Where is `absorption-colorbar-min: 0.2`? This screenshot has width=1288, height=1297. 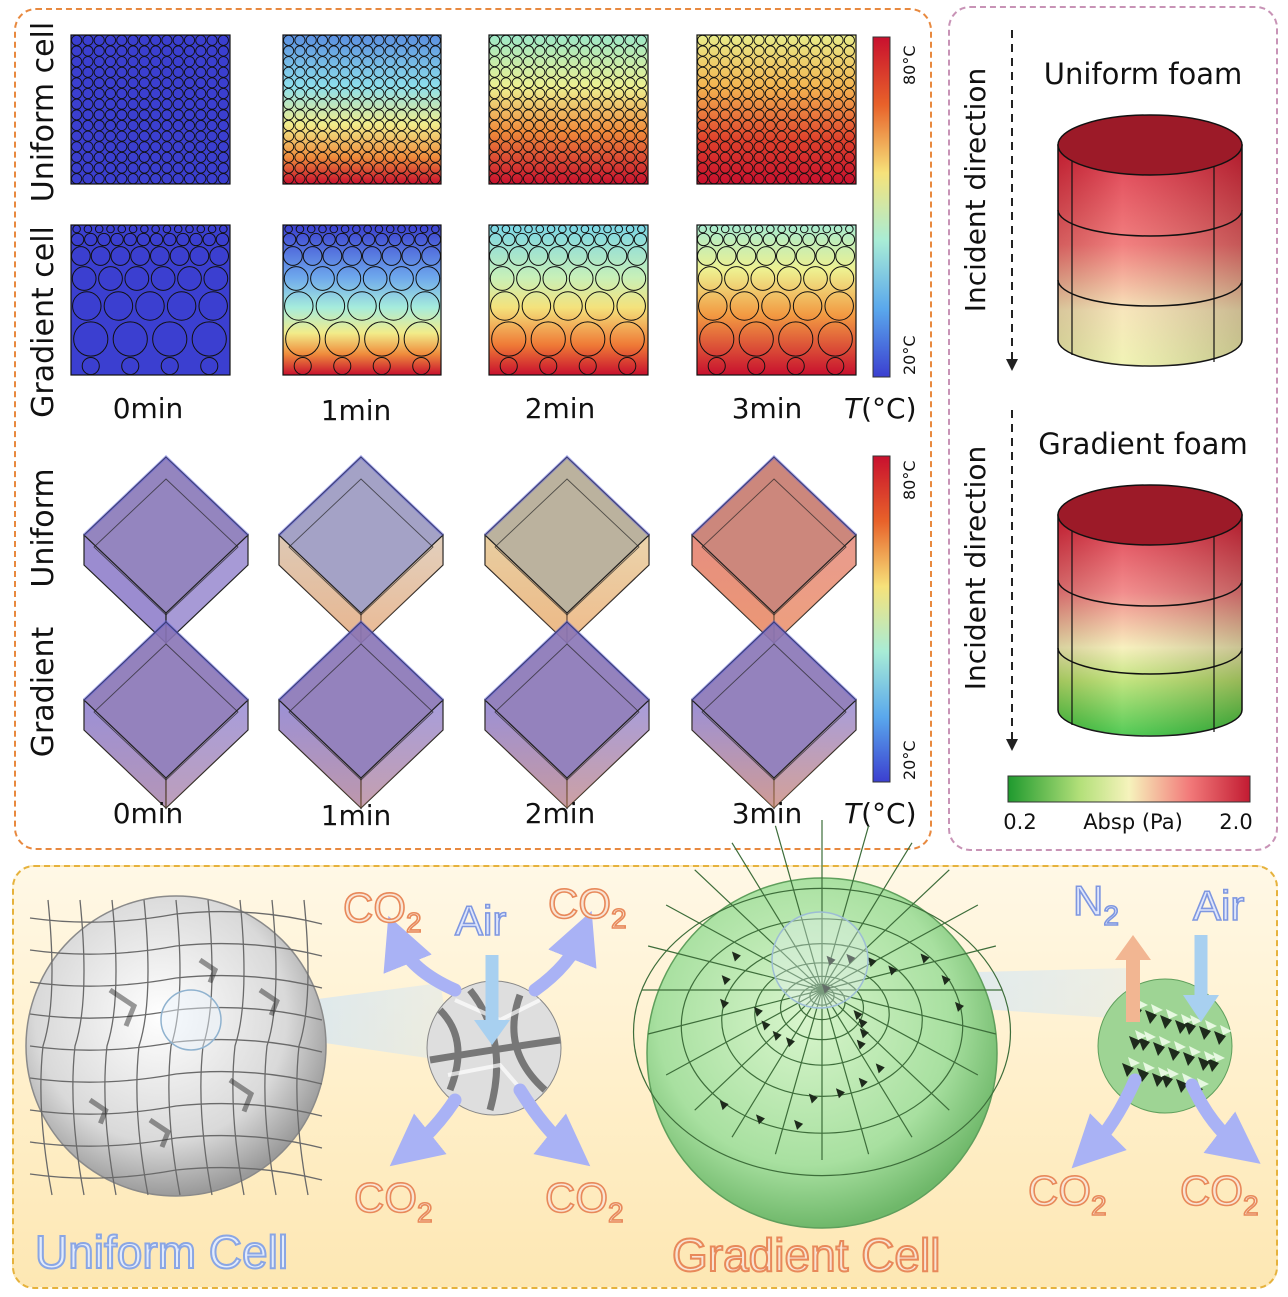 absorption-colorbar-min: 0.2 is located at coordinates (1019, 822).